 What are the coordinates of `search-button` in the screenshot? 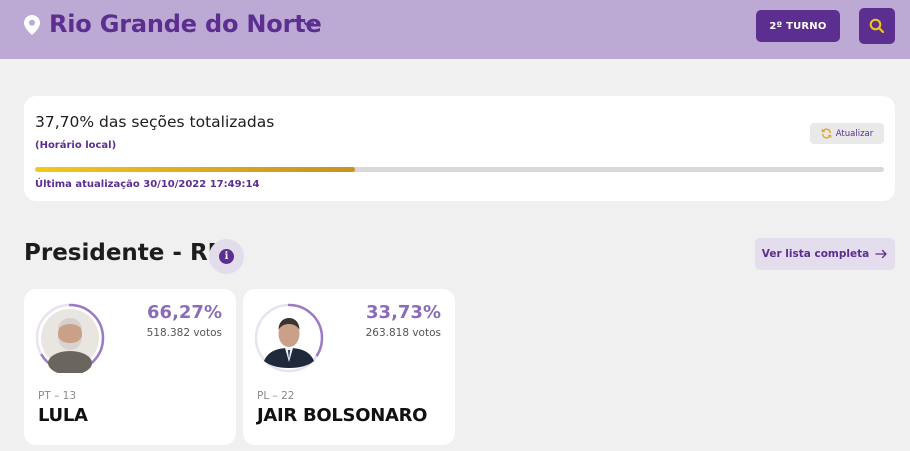 It's located at (877, 26).